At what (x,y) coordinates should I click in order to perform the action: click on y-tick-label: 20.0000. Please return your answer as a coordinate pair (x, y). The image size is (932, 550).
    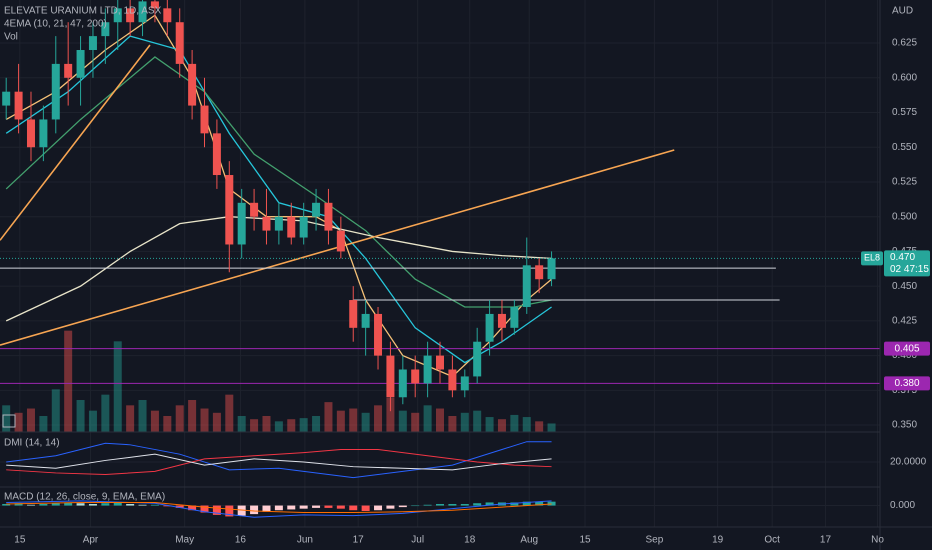
    Looking at the image, I should click on (908, 462).